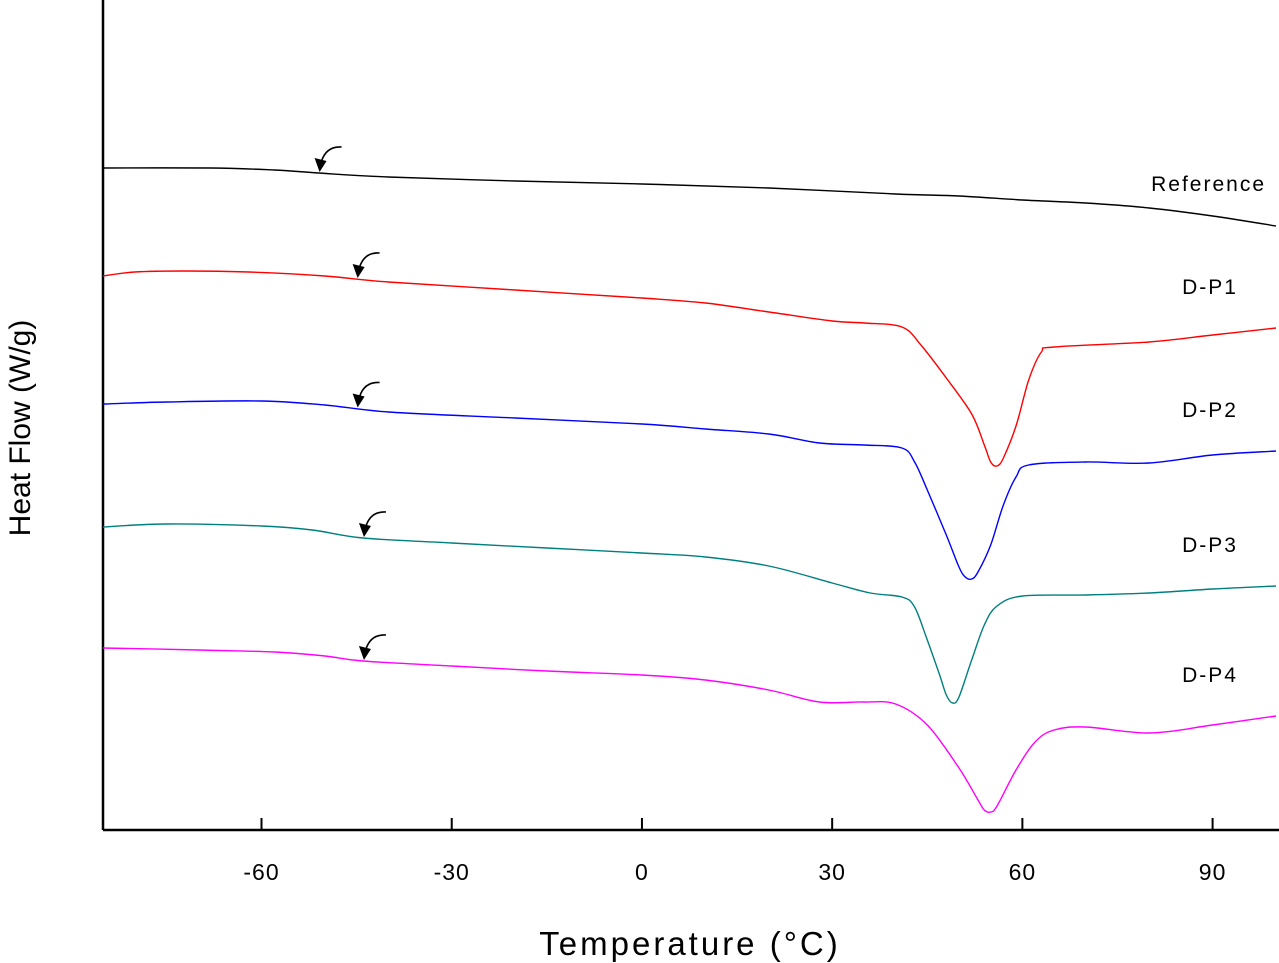 This screenshot has height=963, width=1279. I want to click on series-labels: Reference D-P1 D-P2 D-P3 D-P4, so click(1208, 430).